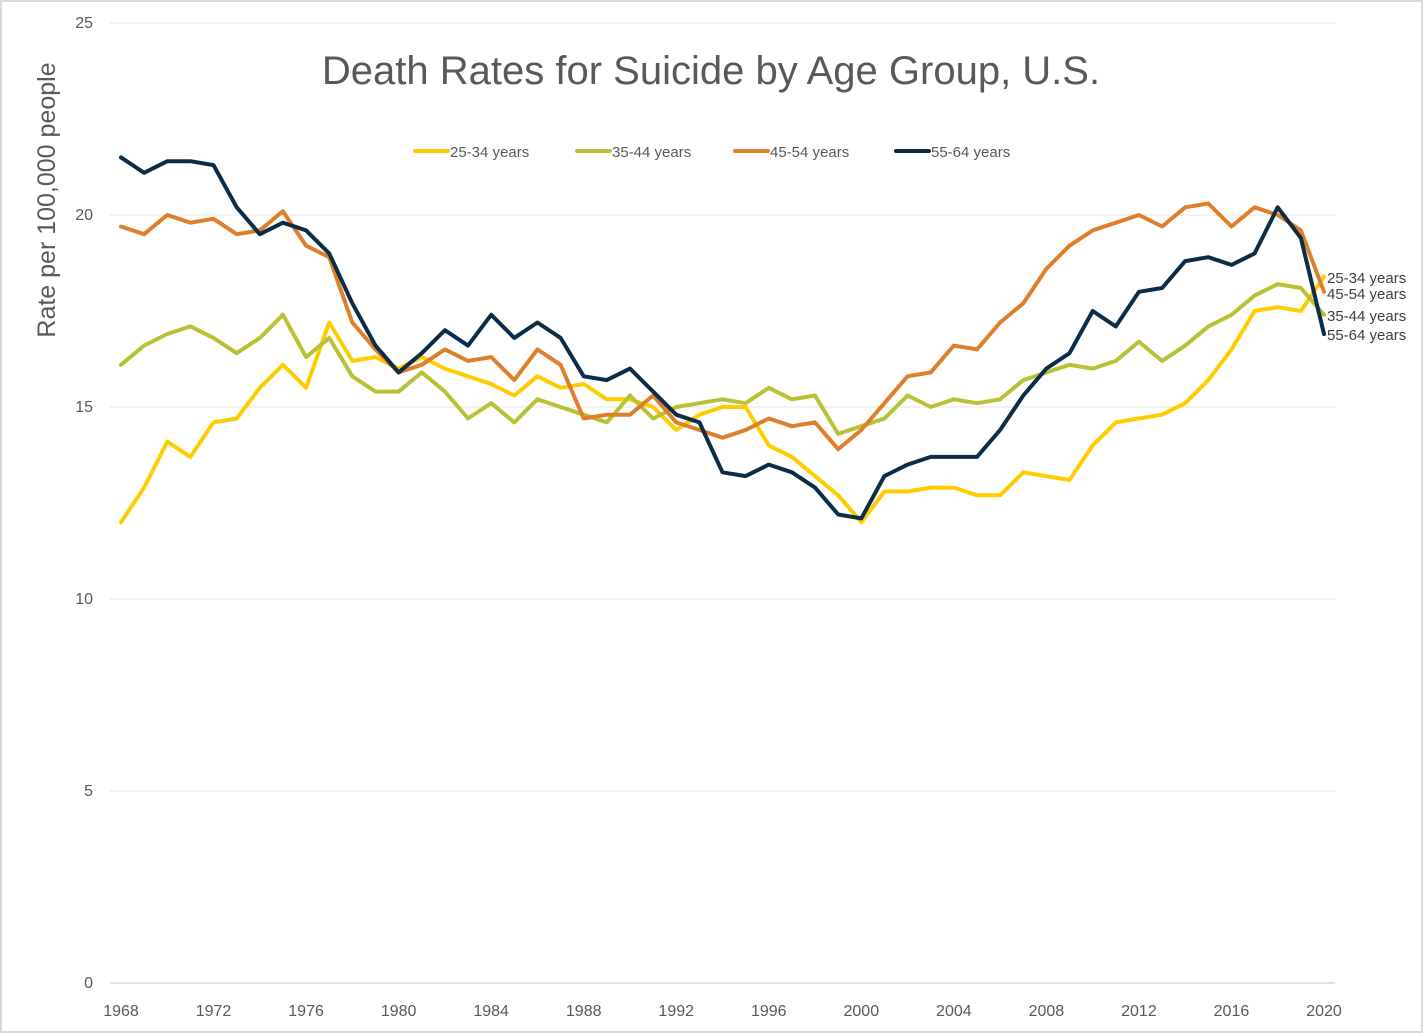 This screenshot has width=1423, height=1033. Describe the element at coordinates (1366, 278) in the screenshot. I see `series-end-label: 25-34 years` at that location.